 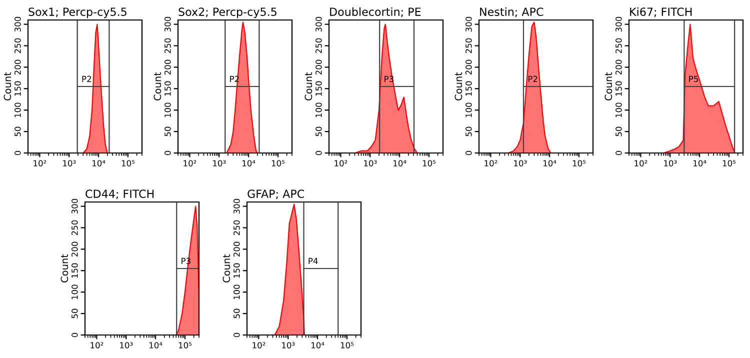 What do you see at coordinates (77, 13) in the screenshot?
I see `chart-title: Sox1; Percp-cy5.5` at bounding box center [77, 13].